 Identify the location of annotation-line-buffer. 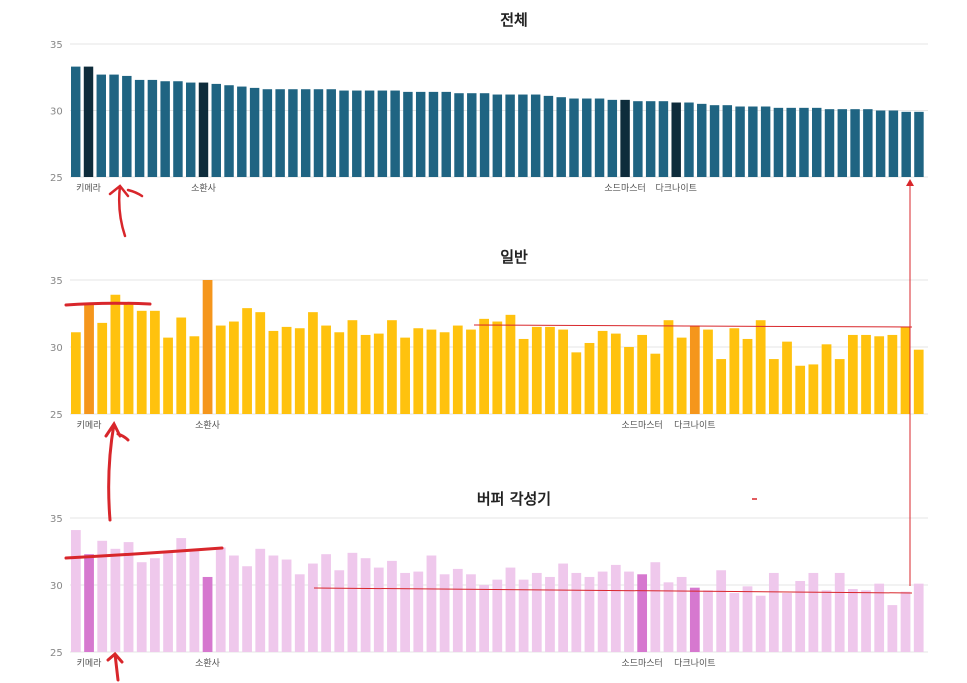
(613, 590).